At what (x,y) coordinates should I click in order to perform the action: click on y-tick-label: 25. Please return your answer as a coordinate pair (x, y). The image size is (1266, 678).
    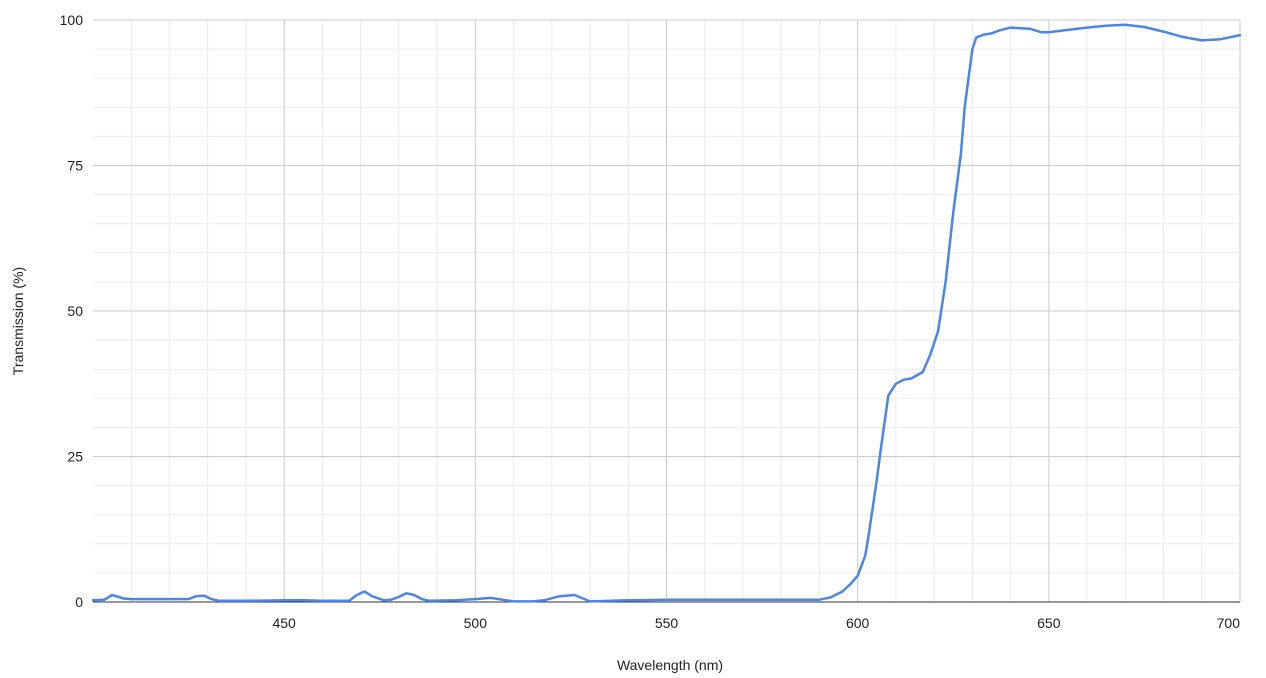
    Looking at the image, I should click on (75, 457).